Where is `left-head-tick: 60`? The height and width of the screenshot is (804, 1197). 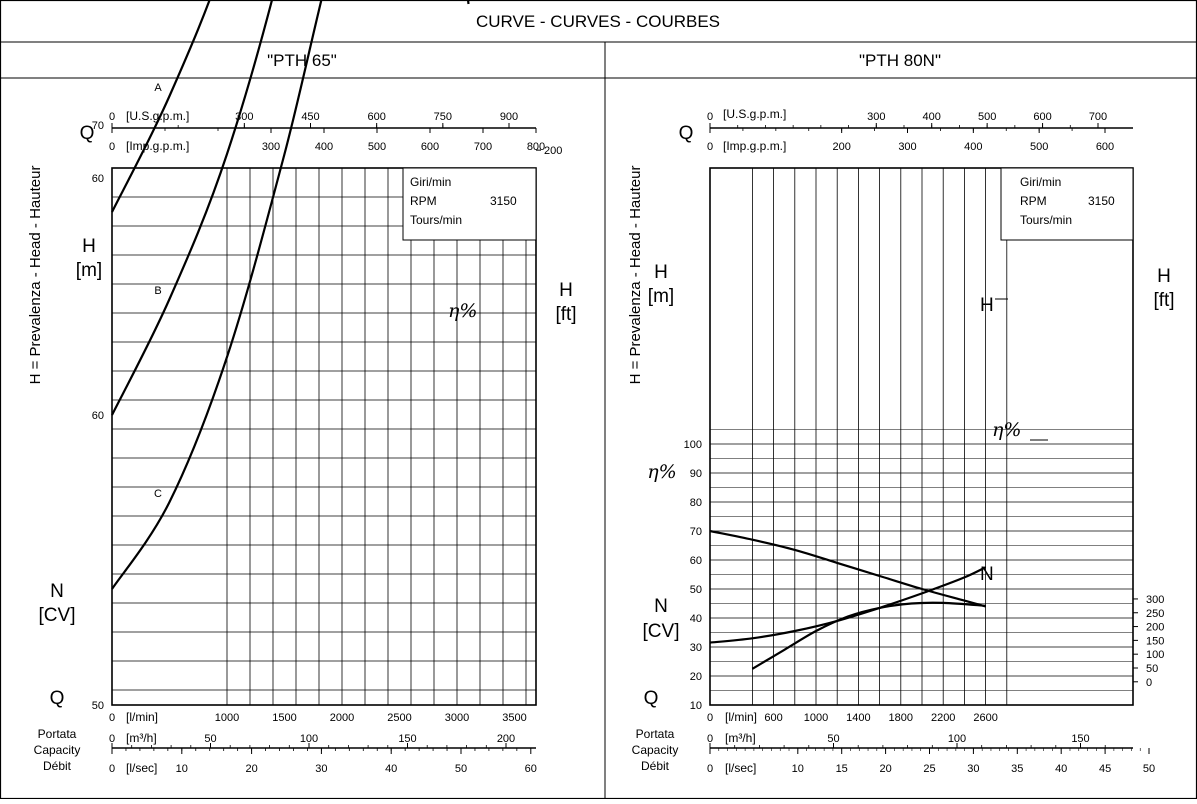
left-head-tick: 60 is located at coordinates (98, 179).